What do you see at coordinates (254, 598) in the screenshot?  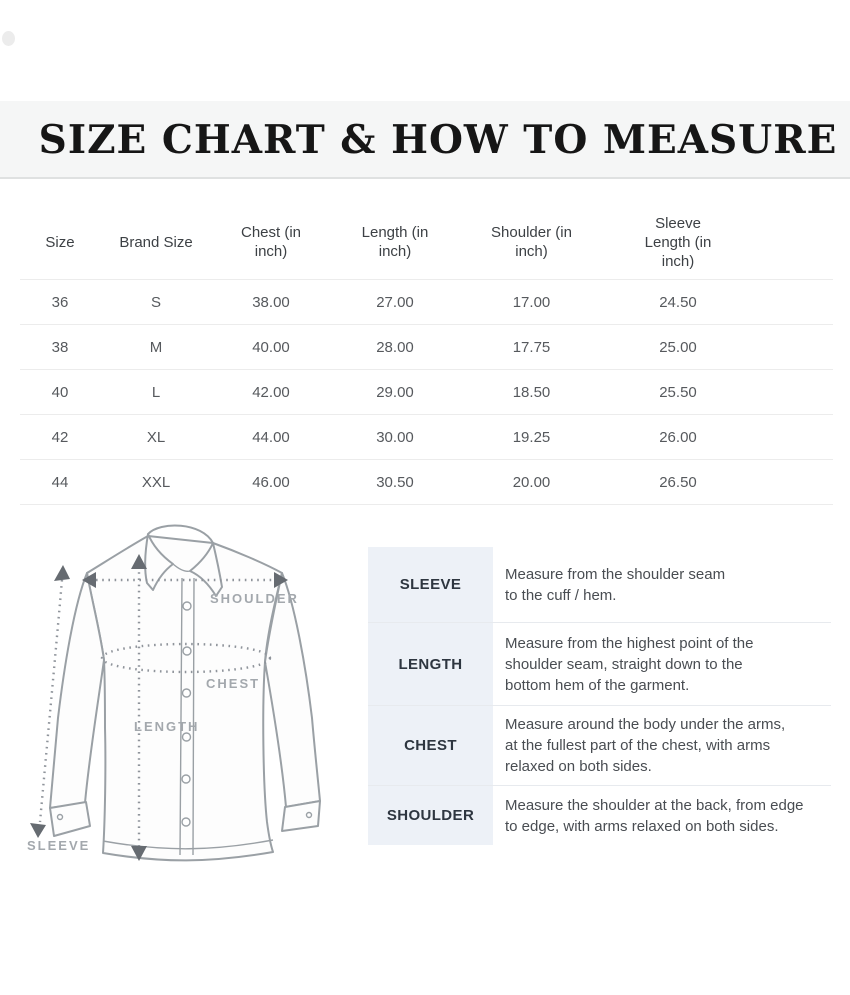 I see `diagram-label-shoulder: SHOULDER` at bounding box center [254, 598].